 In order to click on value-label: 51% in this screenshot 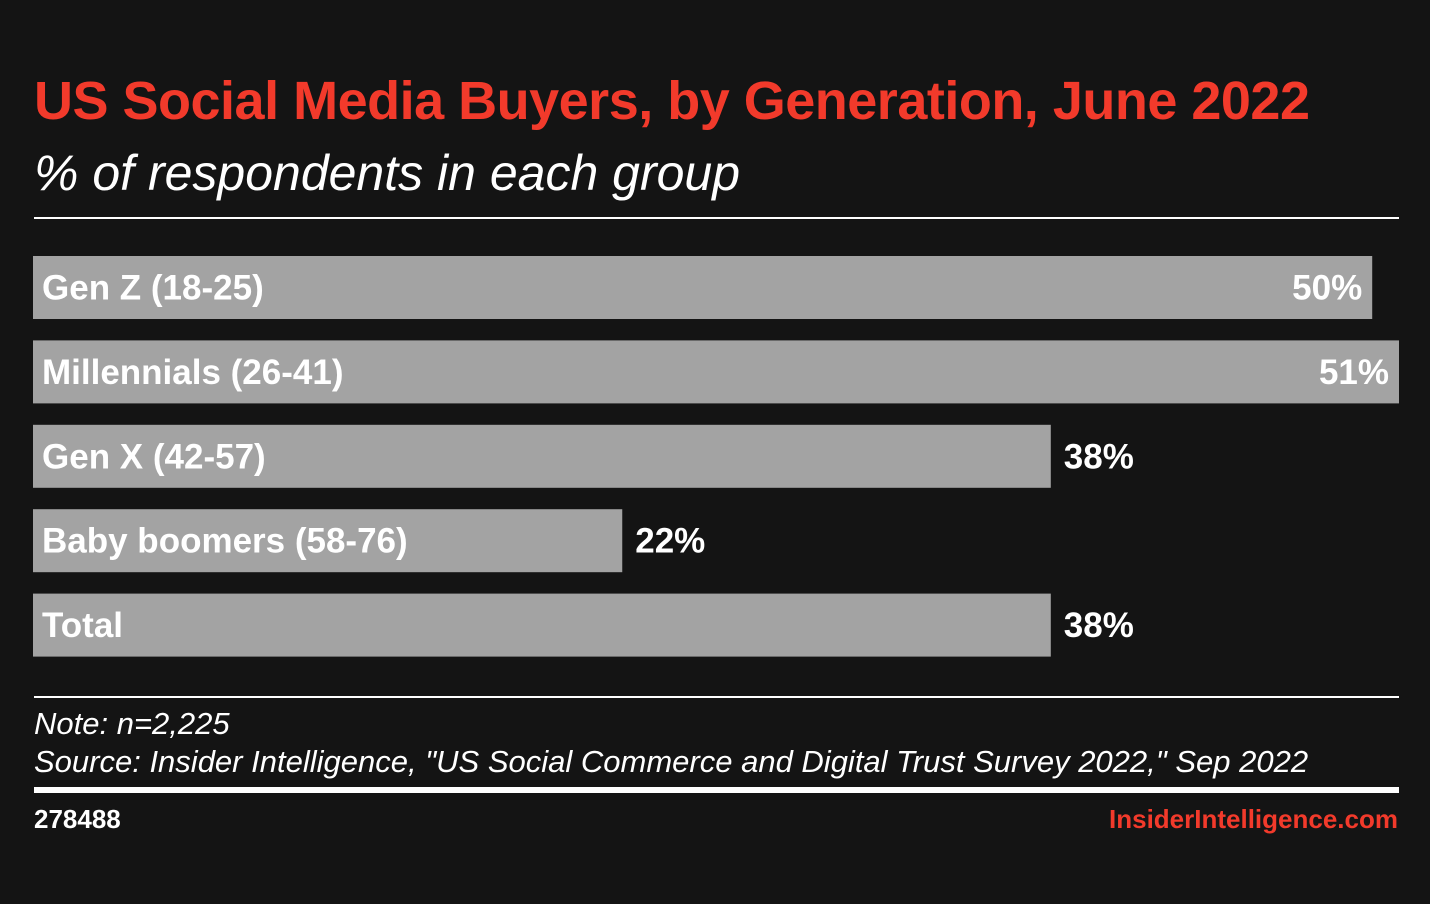, I will do `click(1354, 372)`.